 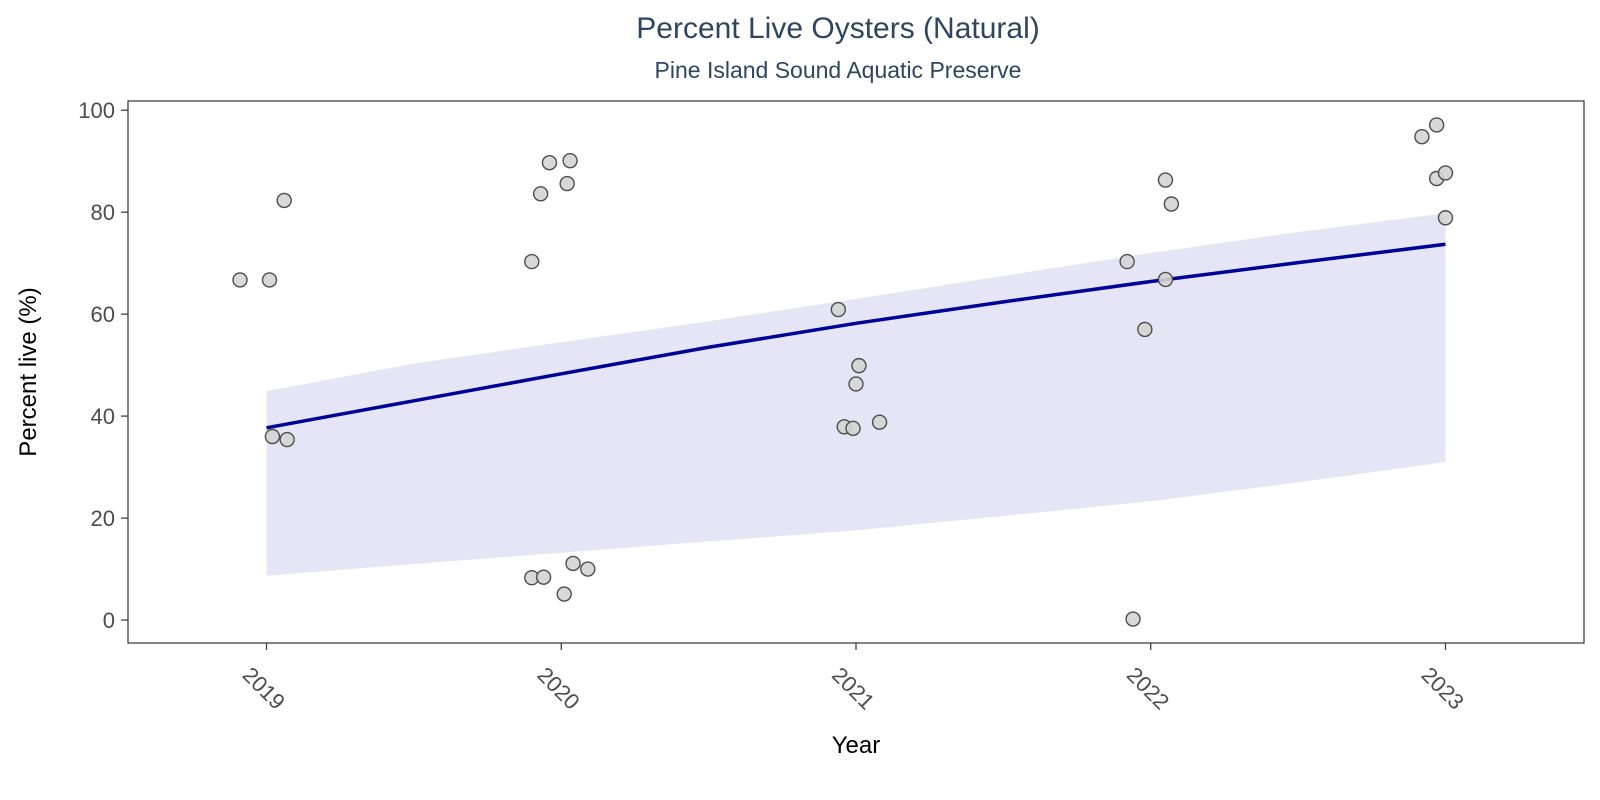 What do you see at coordinates (838, 70) in the screenshot?
I see `chart-subtitle: Pine Island Sound Aquatic Preserve` at bounding box center [838, 70].